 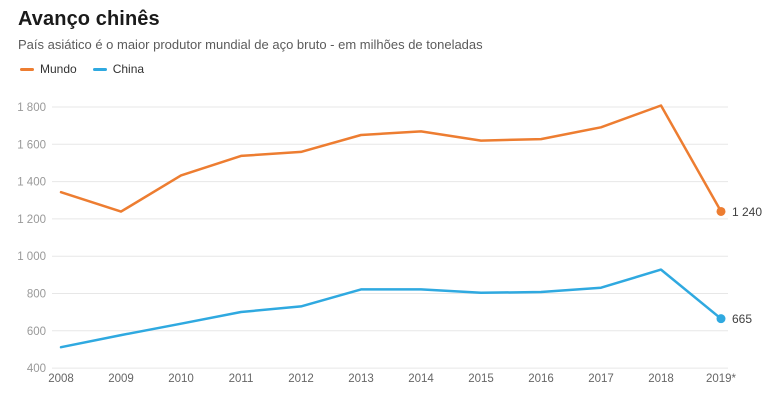 I want to click on end-value-label-china: 665, so click(x=742, y=319).